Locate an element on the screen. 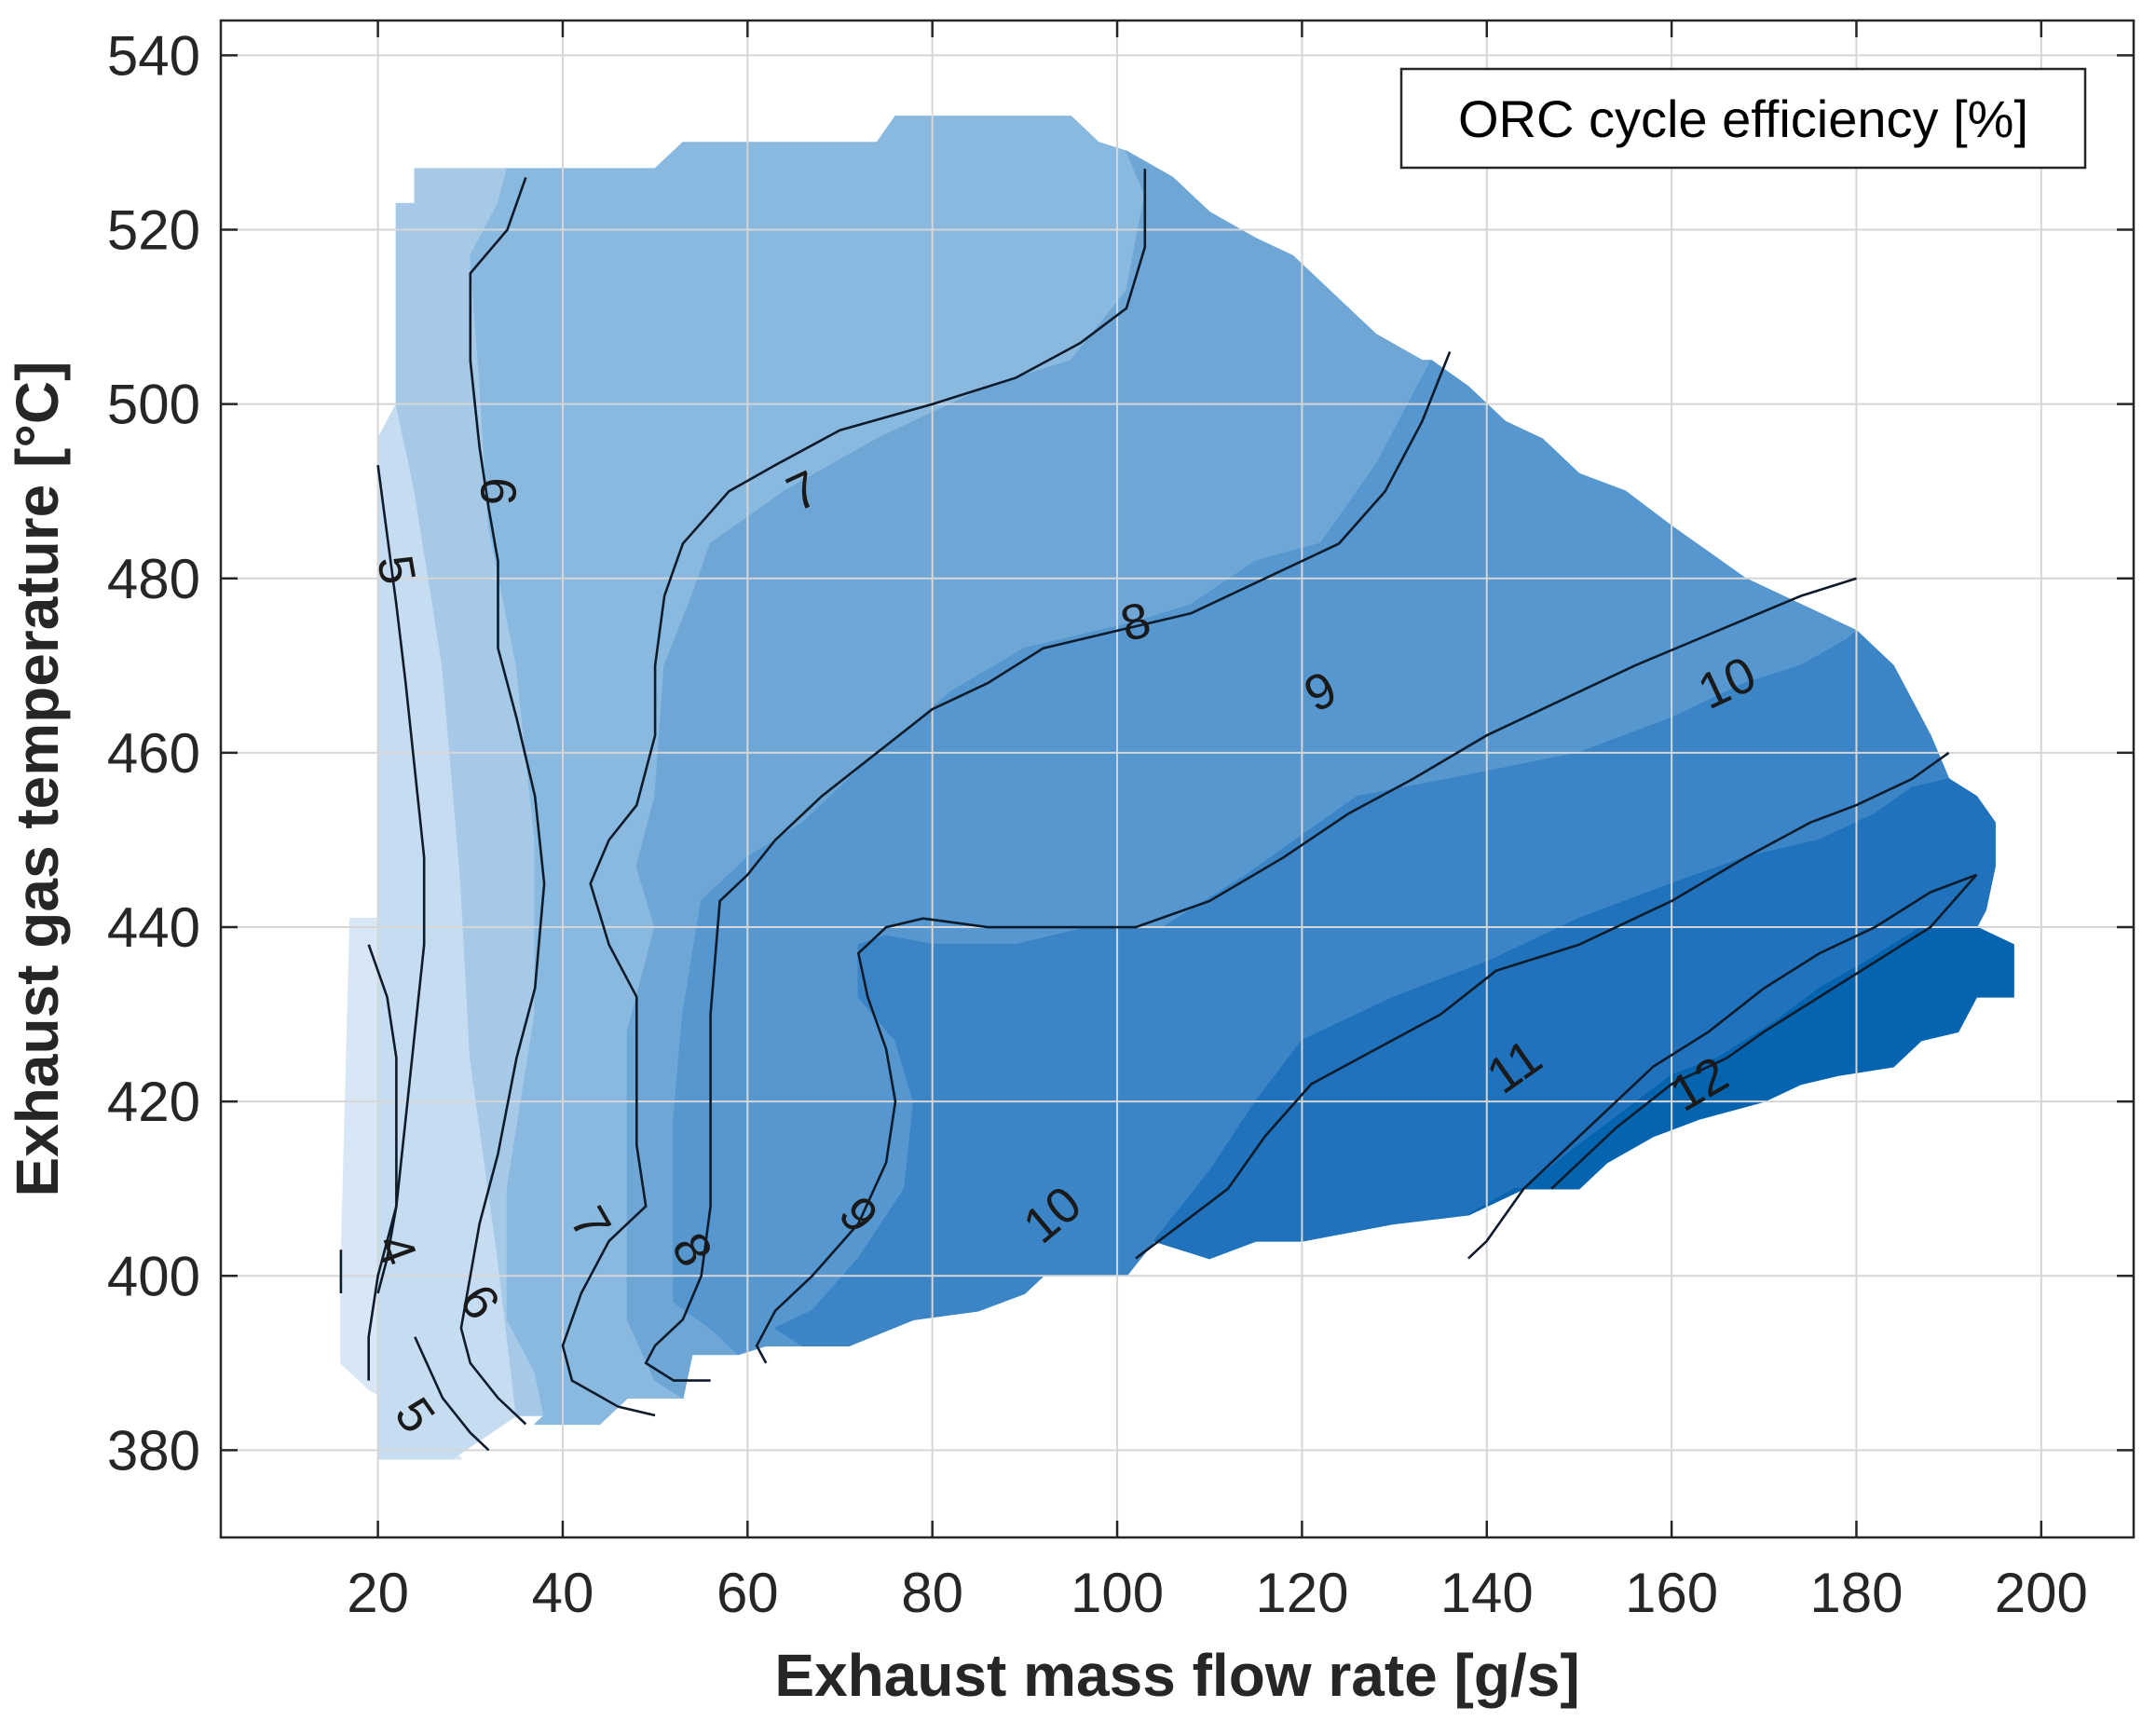  legend-box is located at coordinates (1743, 118).